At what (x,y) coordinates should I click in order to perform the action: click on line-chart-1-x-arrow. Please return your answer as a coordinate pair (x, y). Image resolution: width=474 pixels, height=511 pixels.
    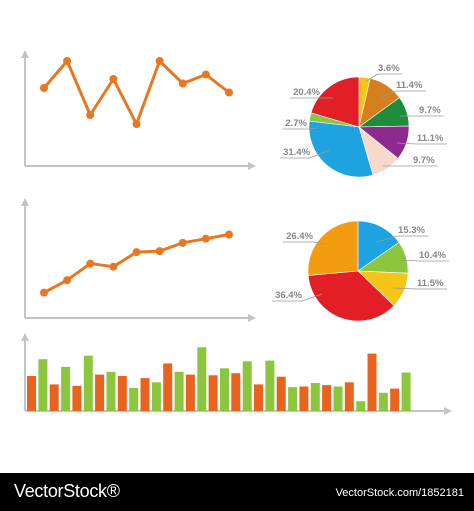
    Looking at the image, I should click on (252, 166).